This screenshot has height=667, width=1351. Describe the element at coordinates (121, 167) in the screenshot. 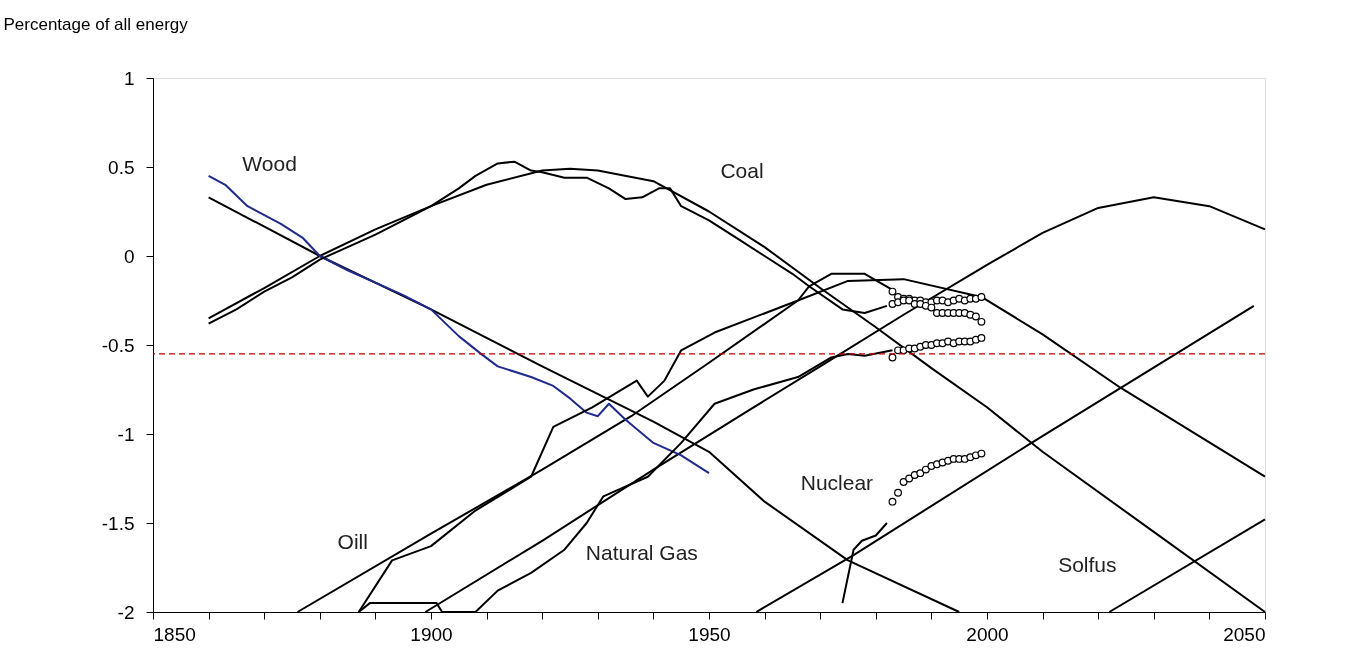

I see `y-tick-label: 0.5` at that location.